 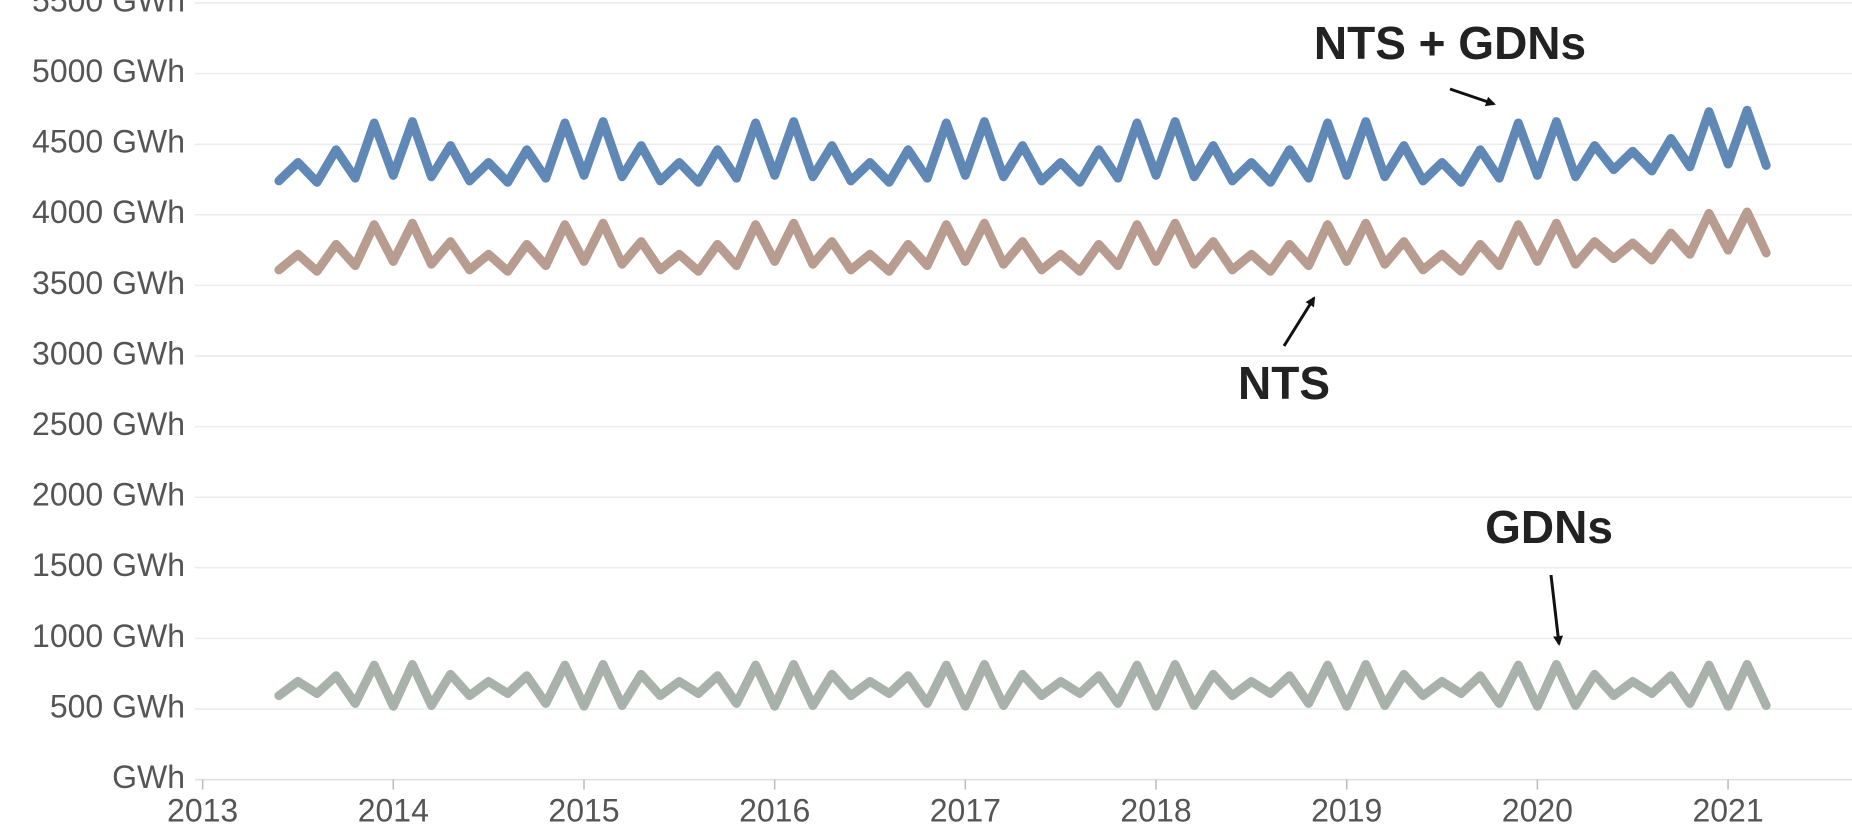 What do you see at coordinates (108, 636) in the screenshot?
I see `y-tick-label: 1000 GWh` at bounding box center [108, 636].